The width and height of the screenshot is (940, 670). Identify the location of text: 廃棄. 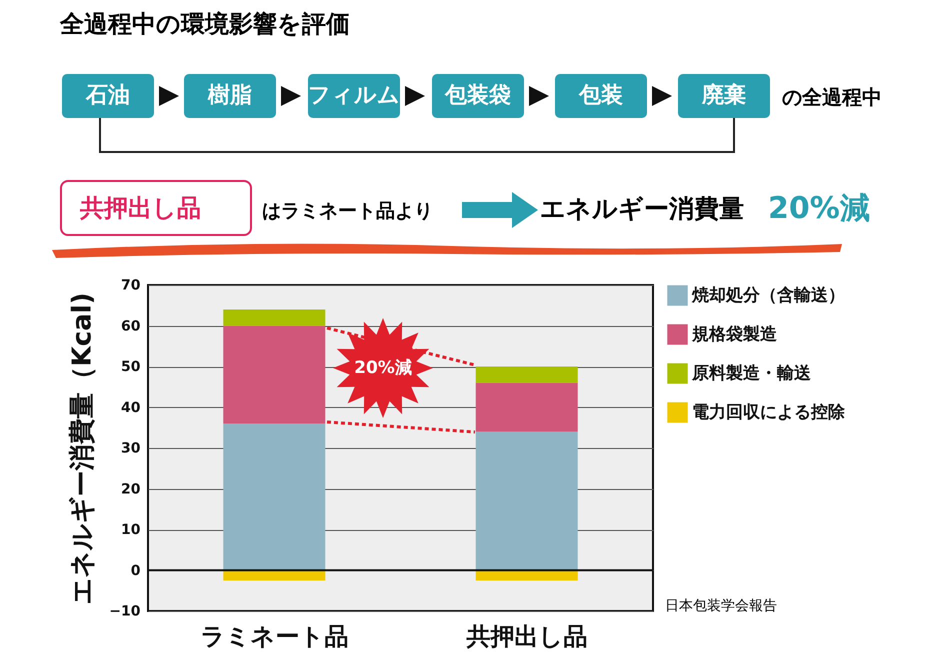
(724, 96).